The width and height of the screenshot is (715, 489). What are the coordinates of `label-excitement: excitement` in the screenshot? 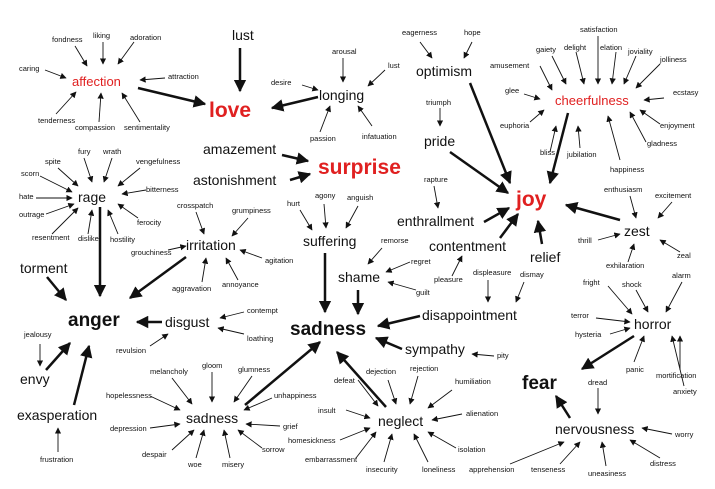 It's located at (673, 195).